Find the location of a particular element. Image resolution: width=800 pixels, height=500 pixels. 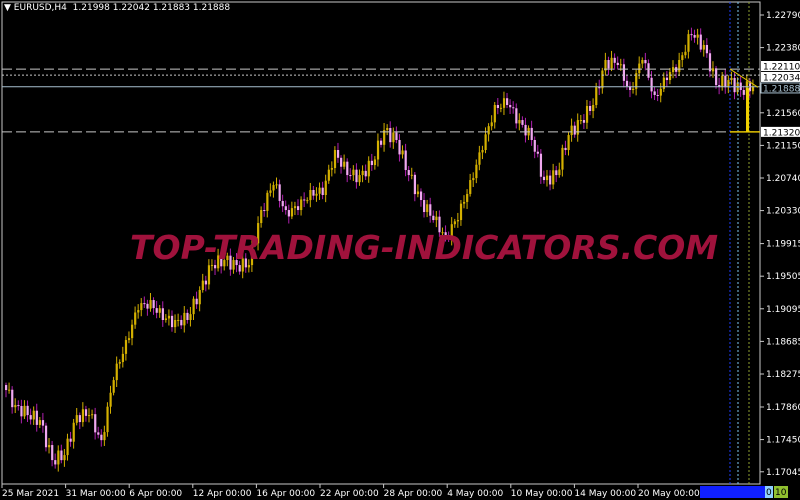

price-label: 1.22034 is located at coordinates (781, 78).